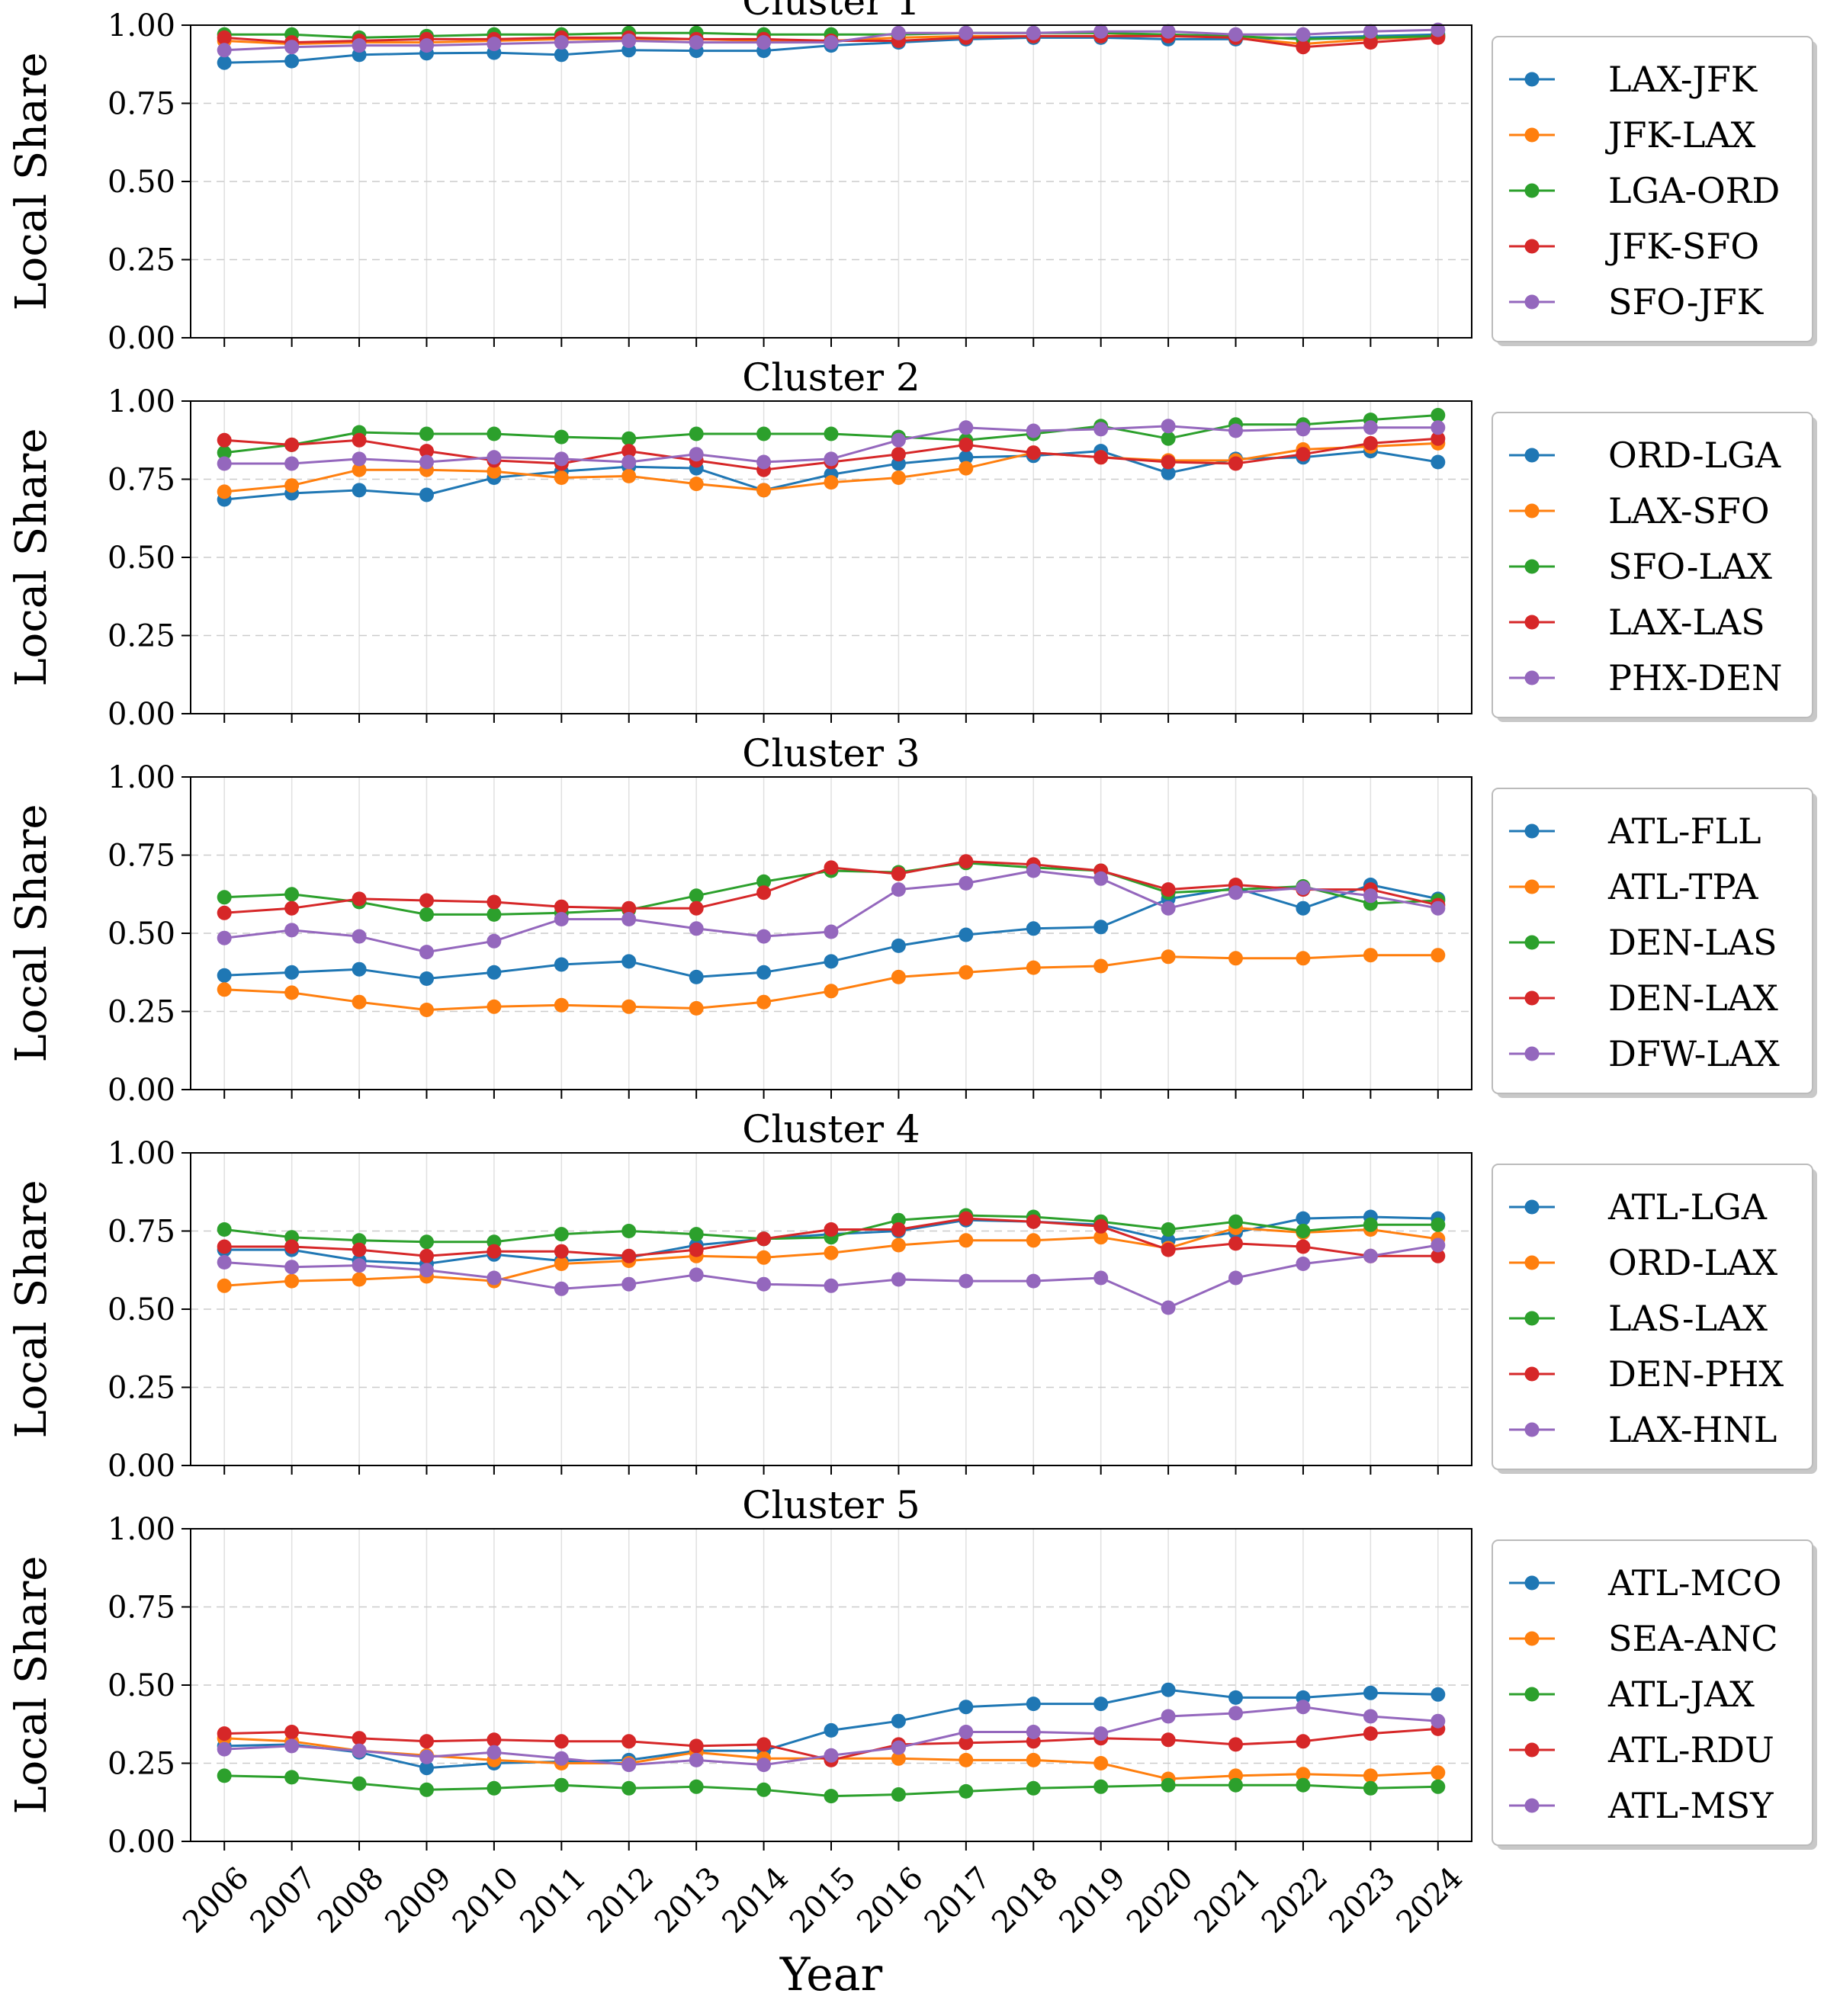 The image size is (1824, 2016). What do you see at coordinates (1694, 1582) in the screenshot?
I see `legend-label: ATL-MCO` at bounding box center [1694, 1582].